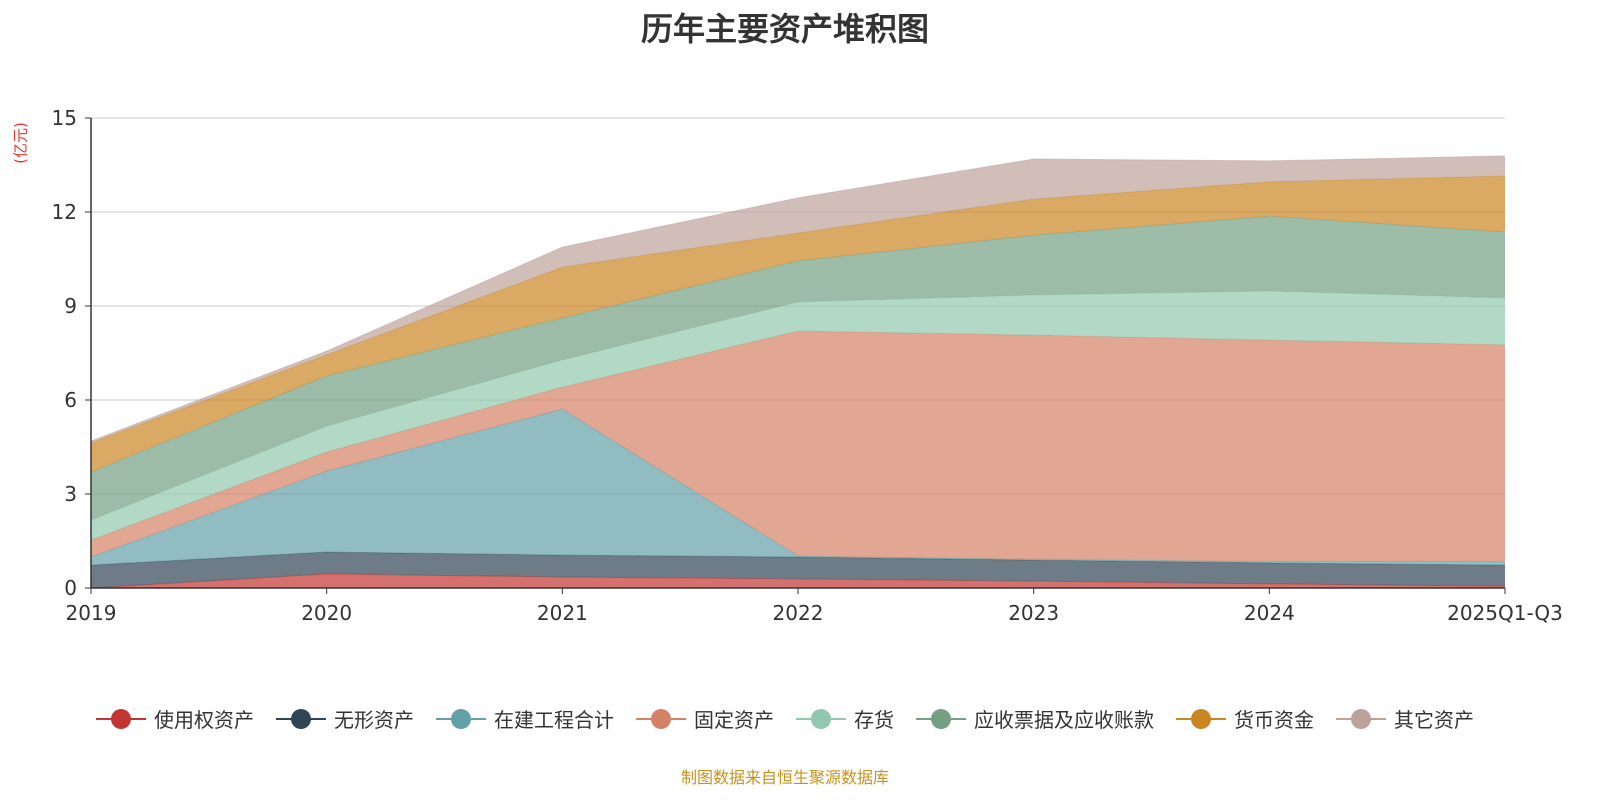 This screenshot has width=1600, height=800. Describe the element at coordinates (874, 720) in the screenshot. I see `legend-label: 存货` at that location.